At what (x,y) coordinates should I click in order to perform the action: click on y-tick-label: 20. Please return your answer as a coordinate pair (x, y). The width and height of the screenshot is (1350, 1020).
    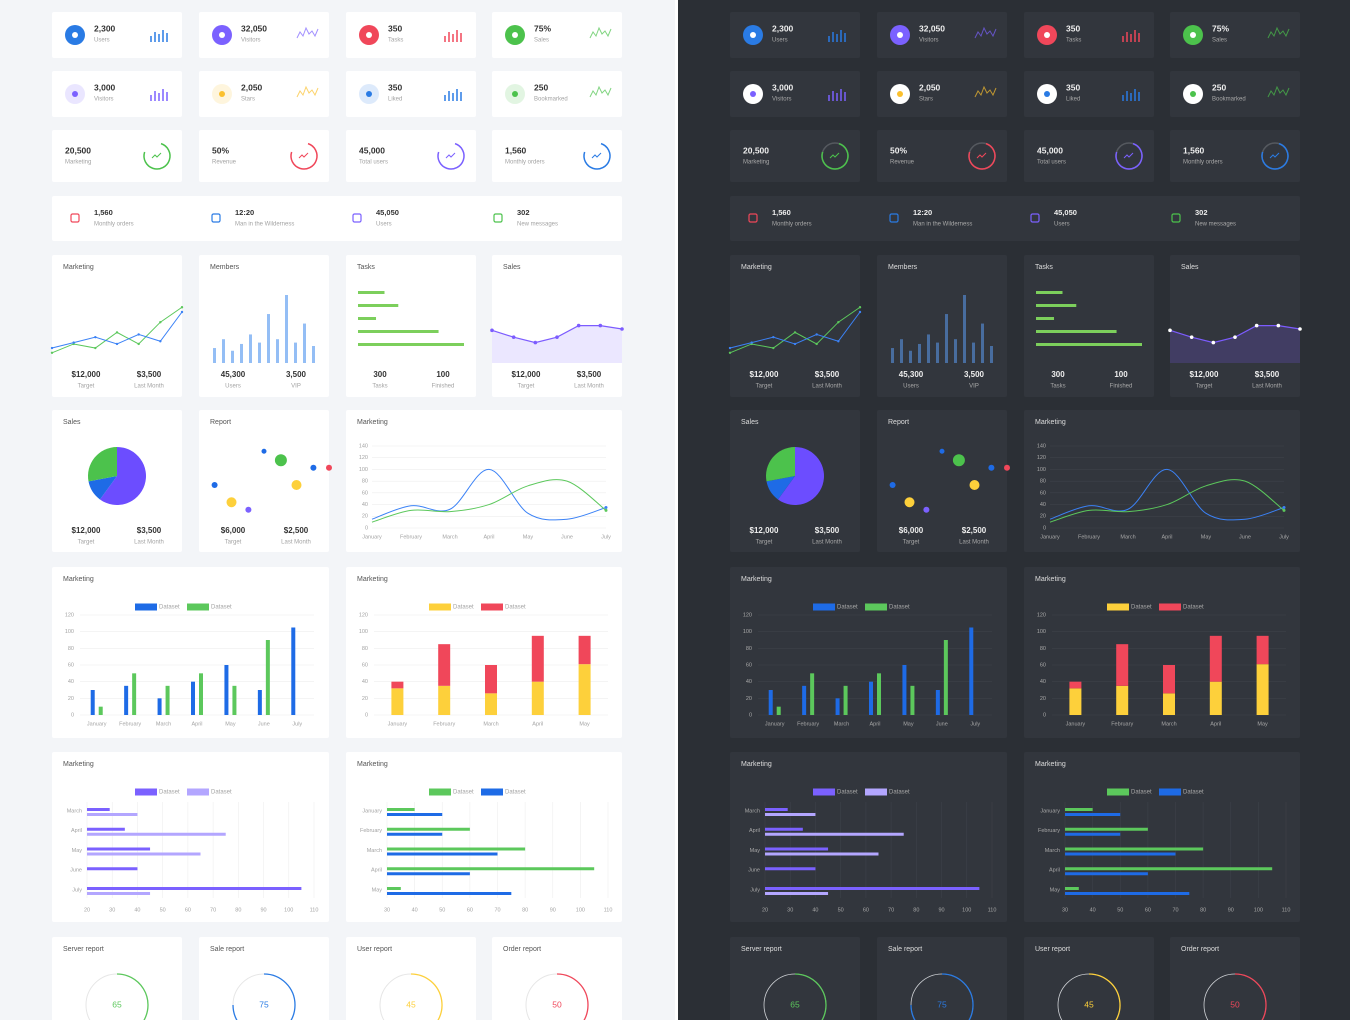
    Looking at the image, I should click on (71, 699).